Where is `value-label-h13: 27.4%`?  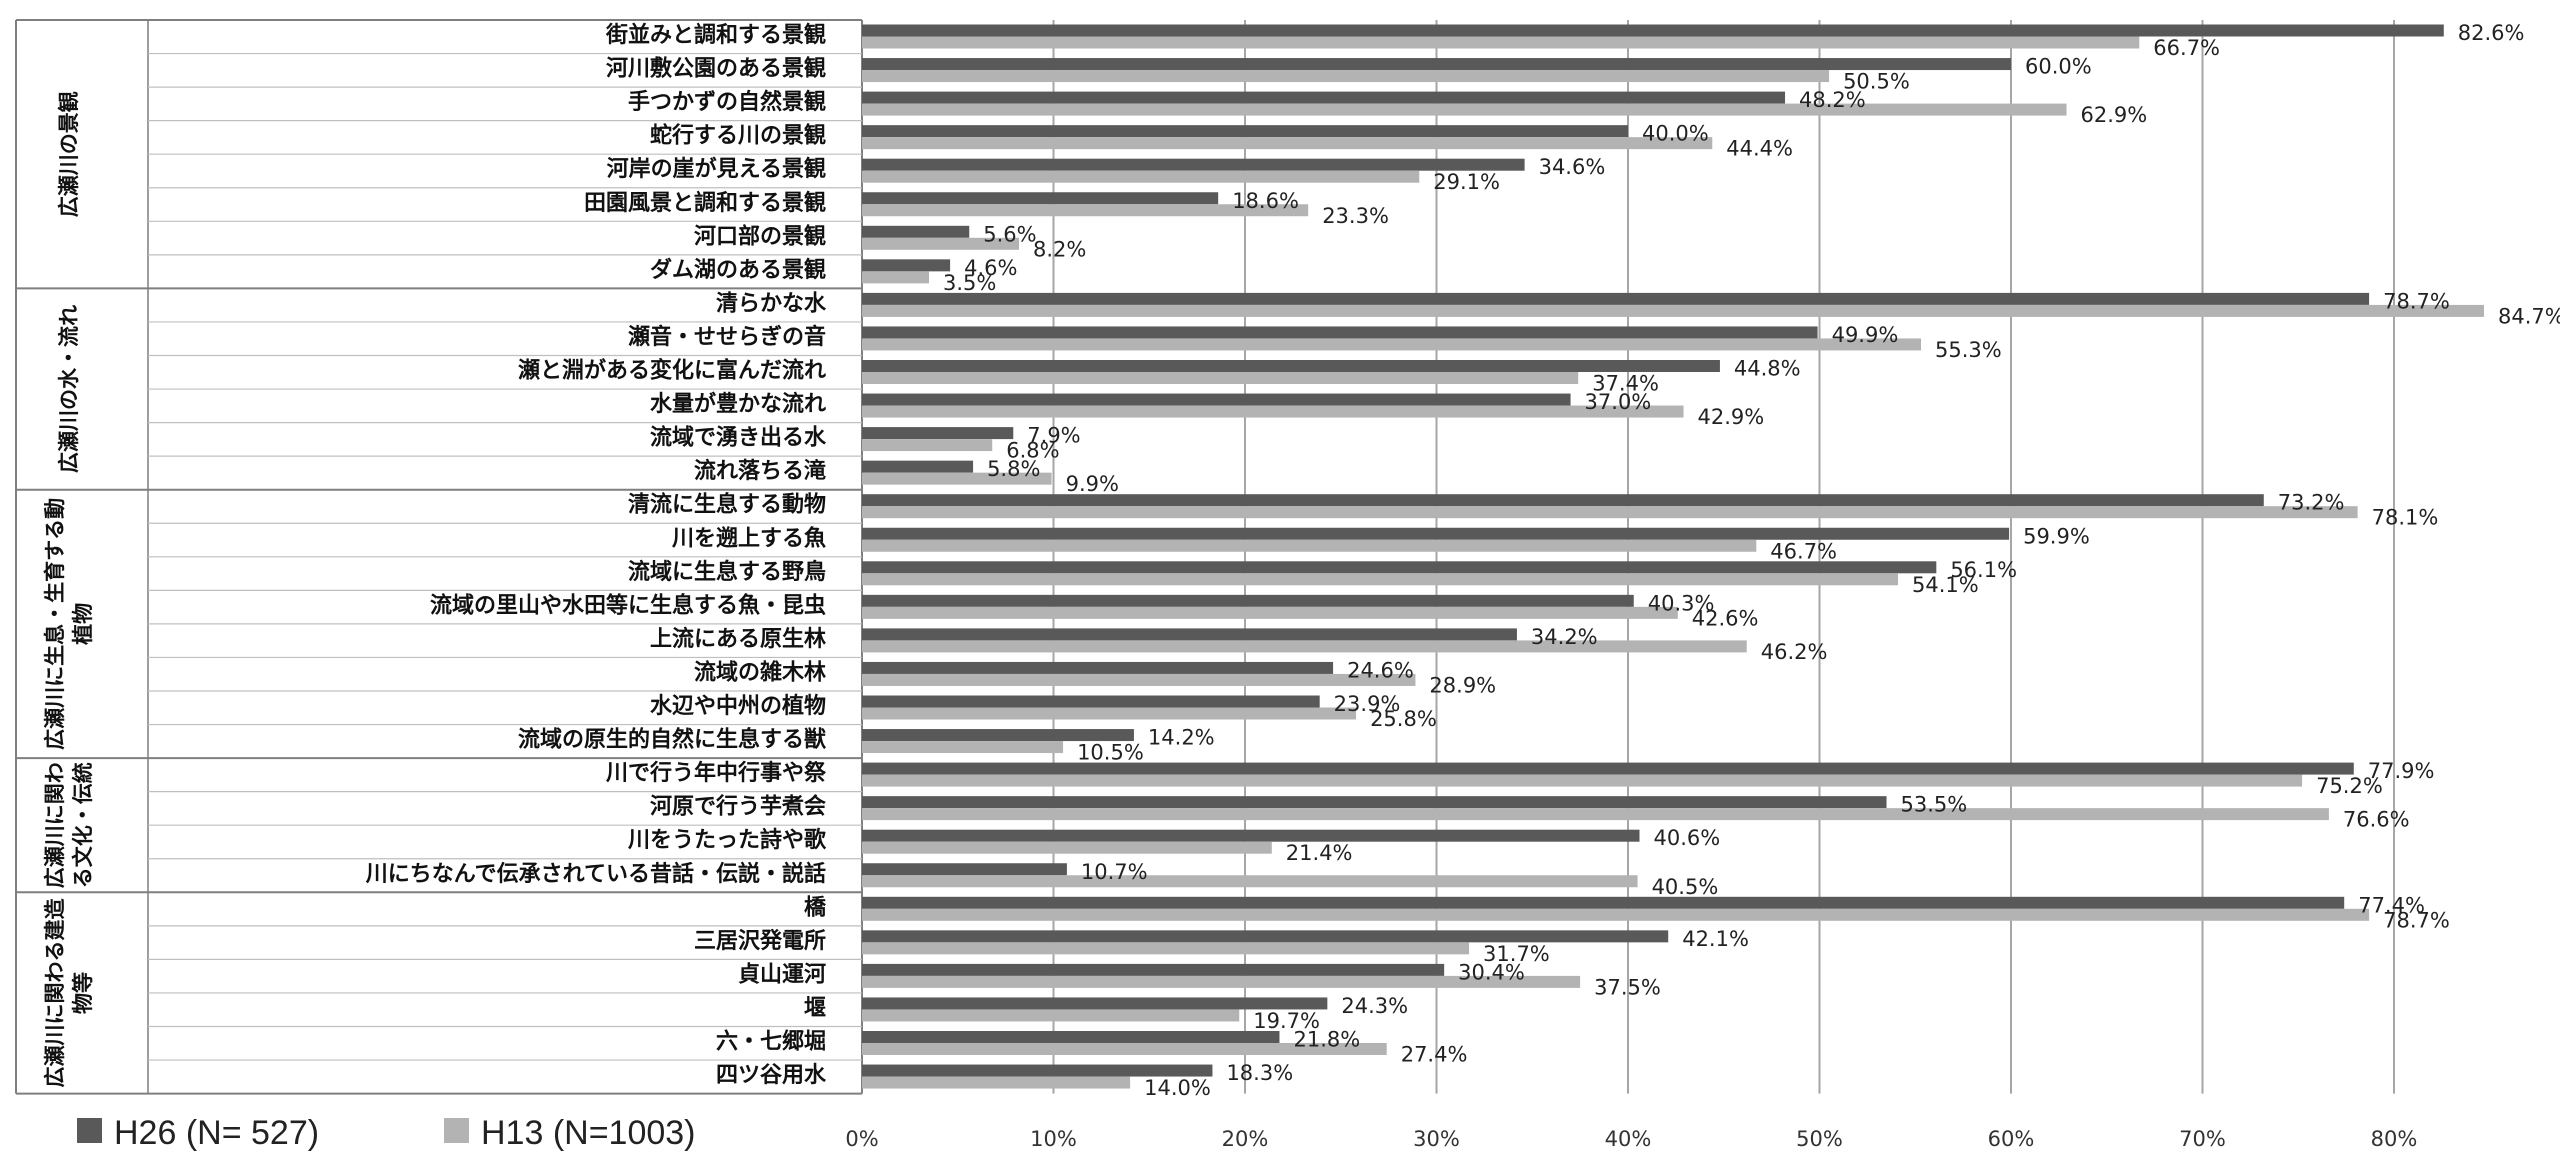 value-label-h13: 27.4% is located at coordinates (1434, 1055).